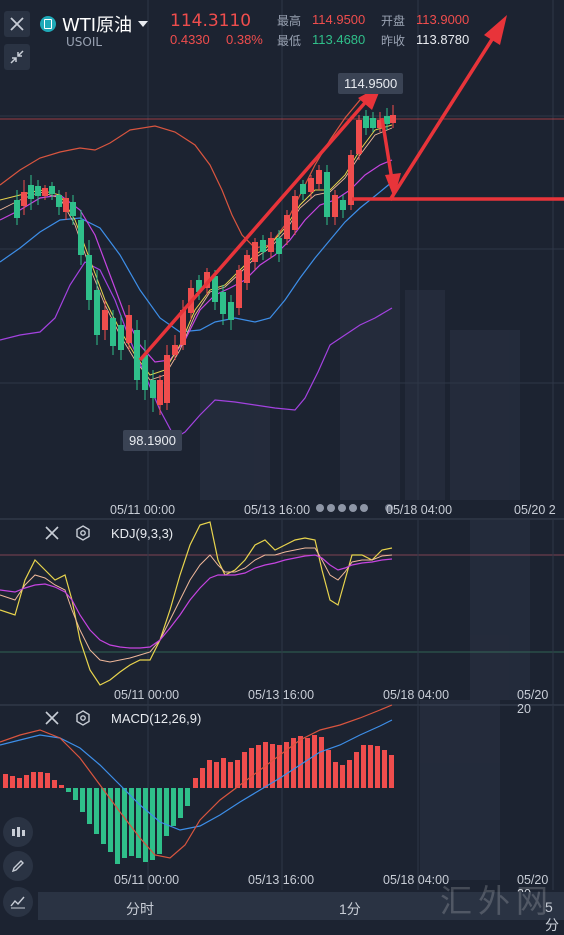 The width and height of the screenshot is (564, 935). I want to click on pencil-icon, so click(17, 866).